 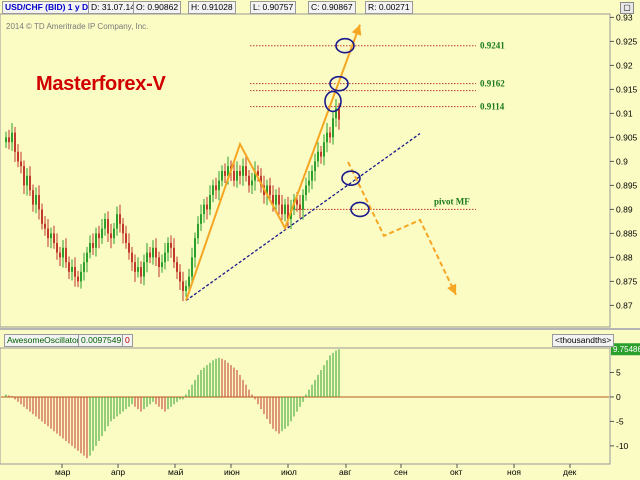 What do you see at coordinates (176, 472) in the screenshot?
I see `month-label: май` at bounding box center [176, 472].